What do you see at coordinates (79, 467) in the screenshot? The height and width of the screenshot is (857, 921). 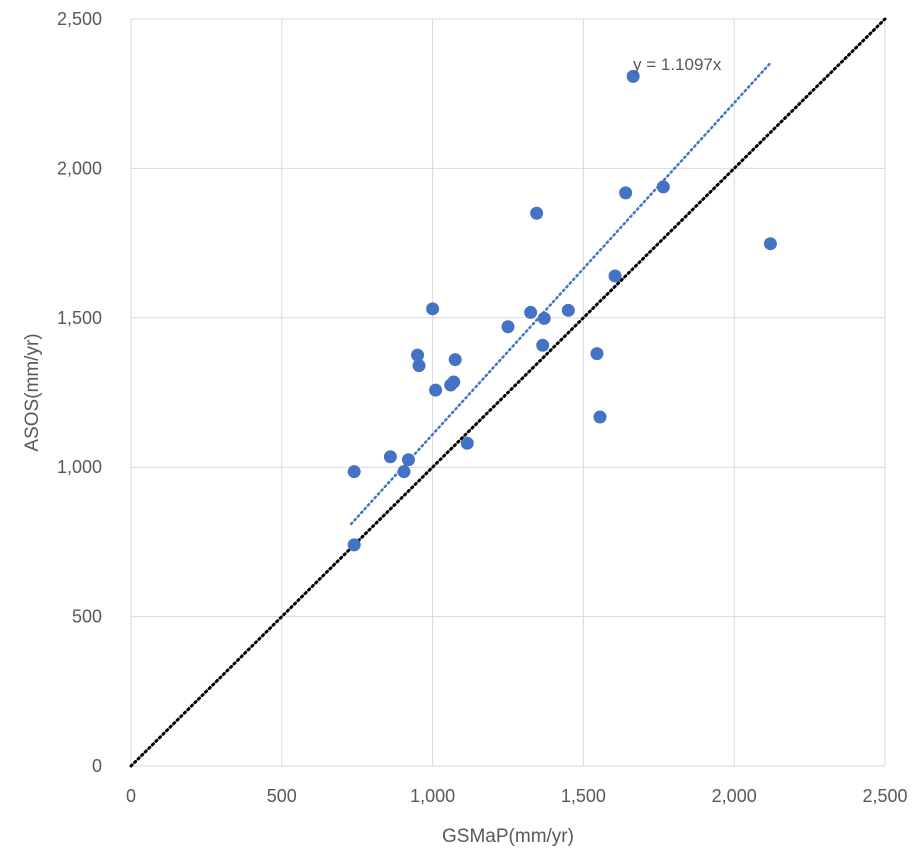 I see `y-tick-label: 1,000` at bounding box center [79, 467].